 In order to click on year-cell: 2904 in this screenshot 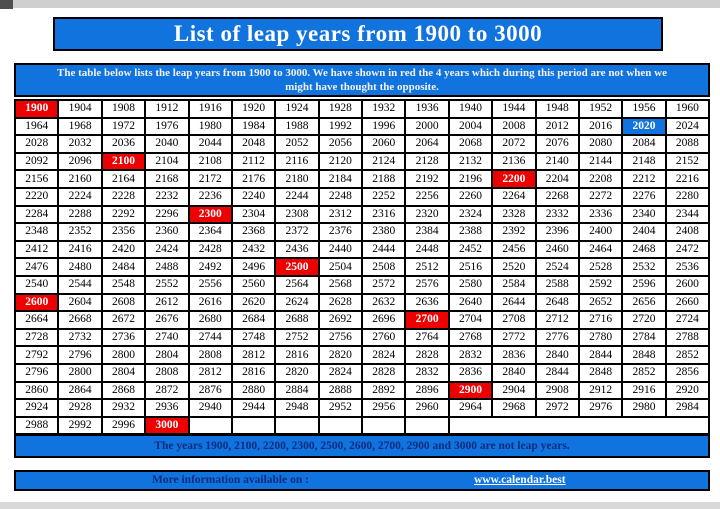, I will do `click(514, 390)`.